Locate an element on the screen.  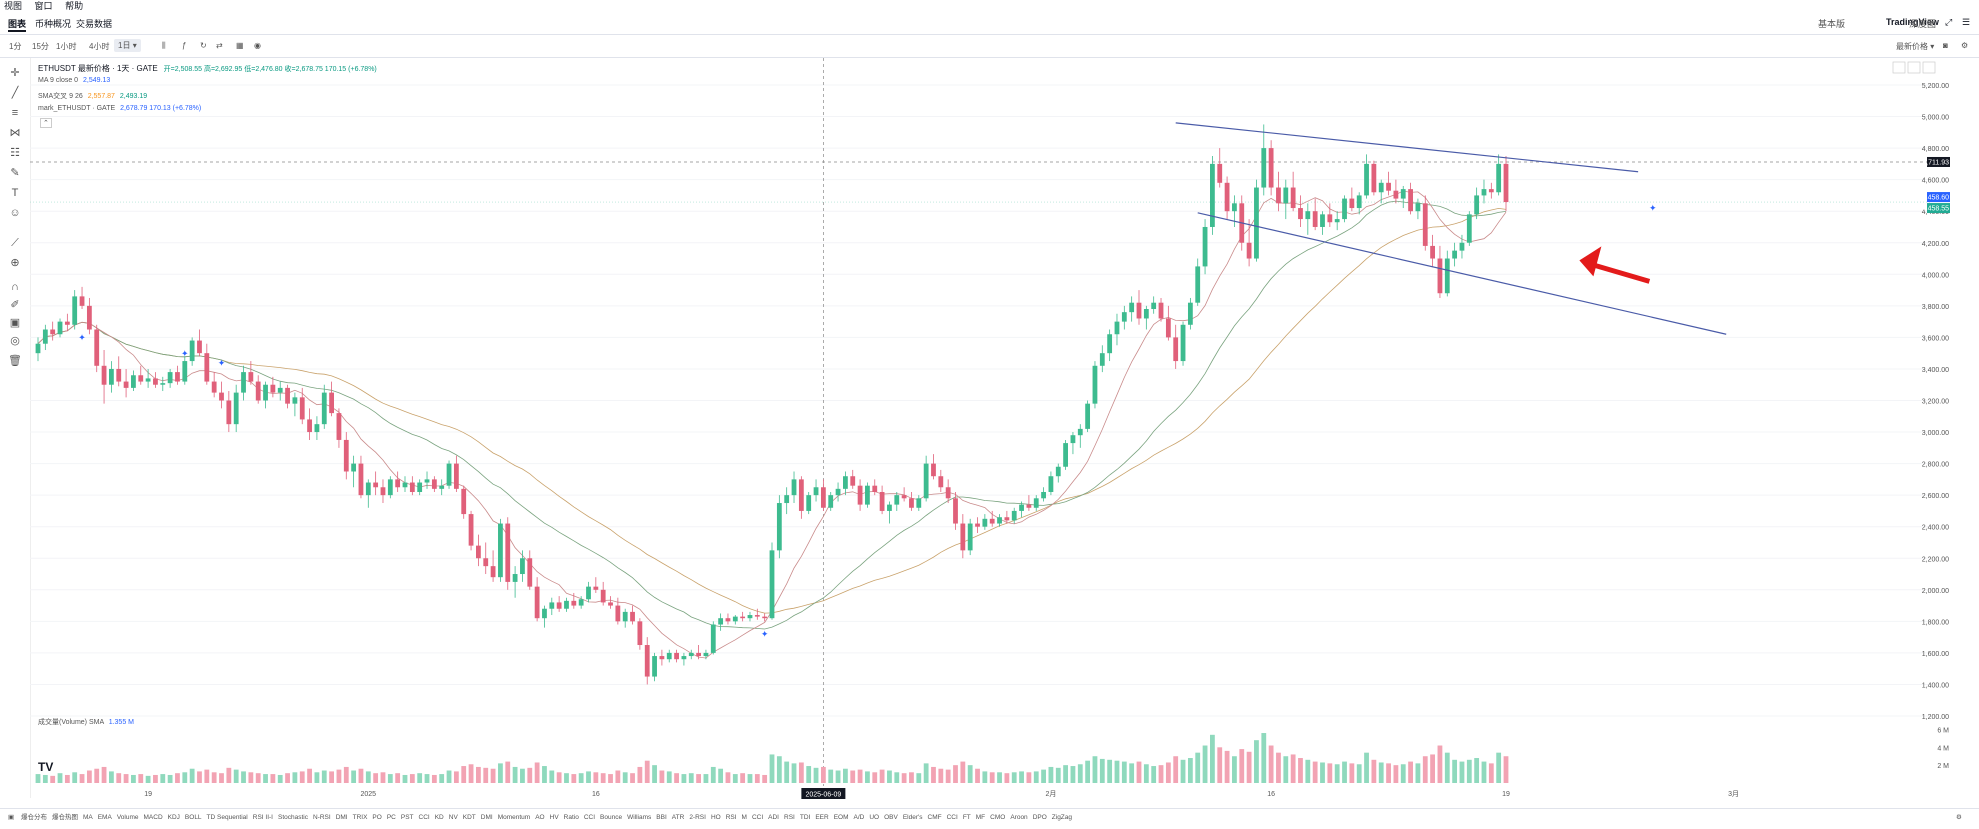
trash-icon: 🗑 is located at coordinates (15, 361).